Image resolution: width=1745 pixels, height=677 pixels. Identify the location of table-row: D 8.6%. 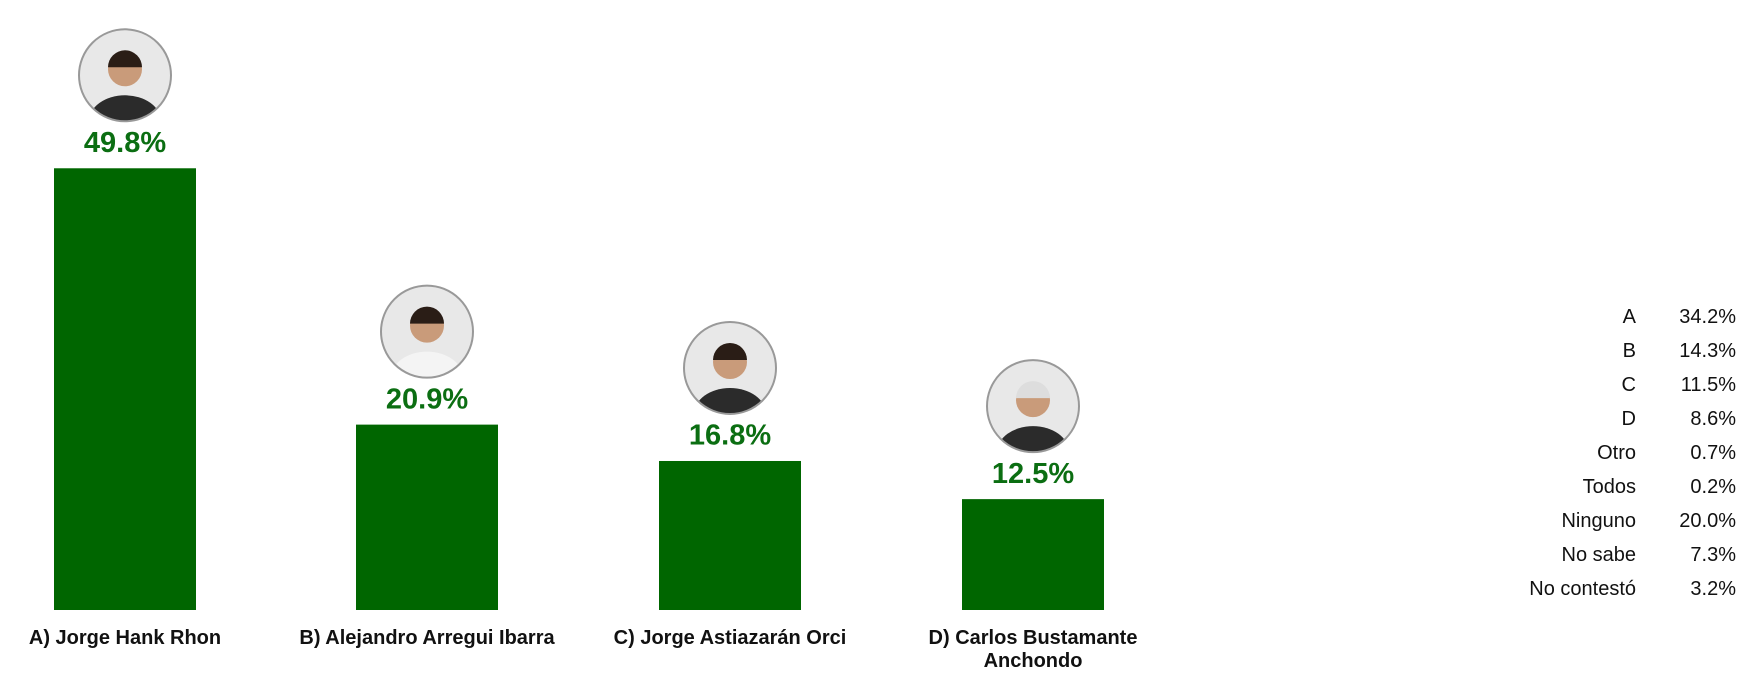
(1610, 425).